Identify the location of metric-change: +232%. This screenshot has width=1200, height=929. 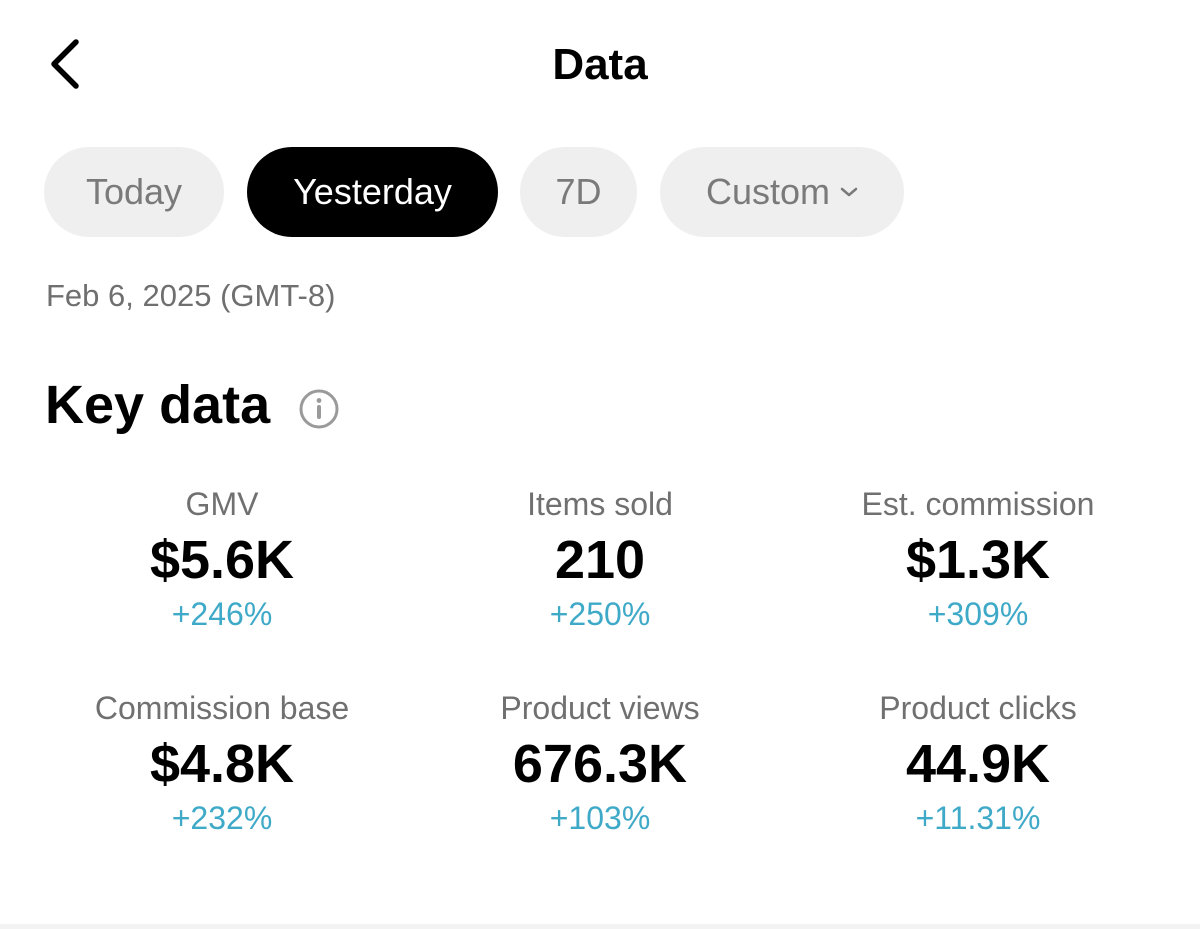
(222, 818).